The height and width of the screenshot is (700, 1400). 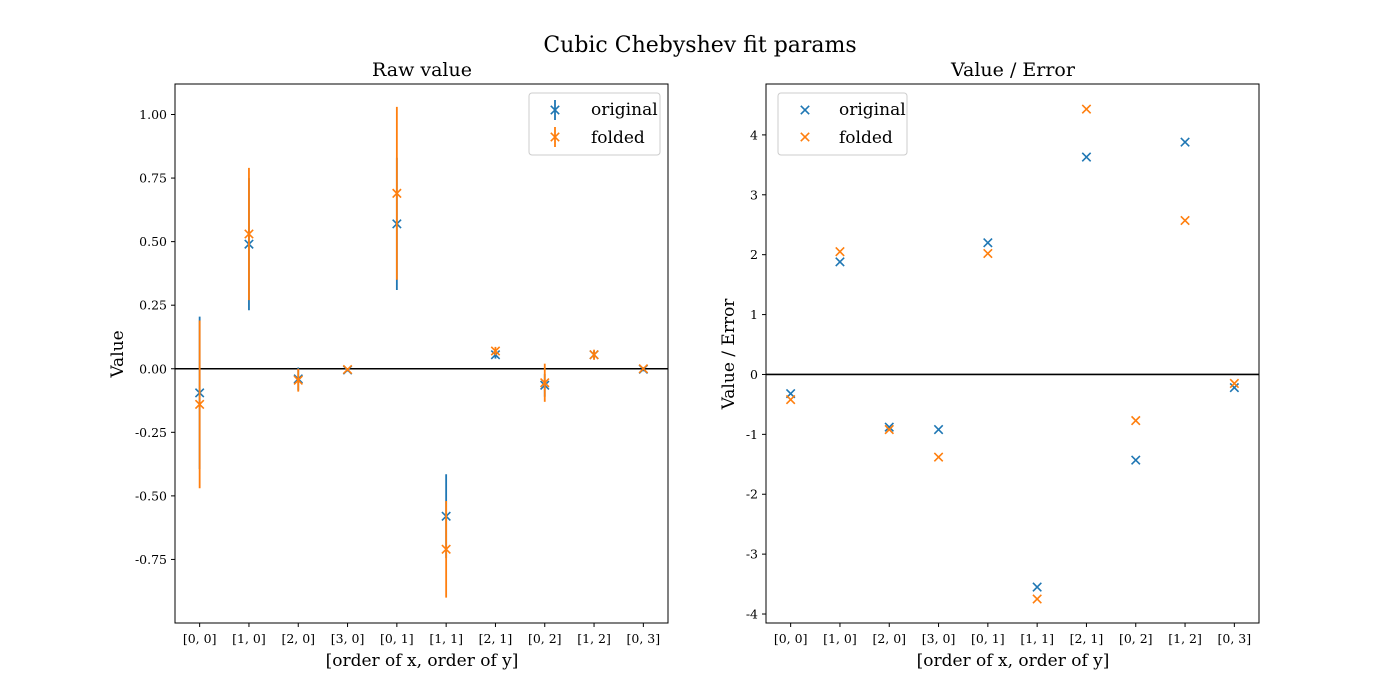 What do you see at coordinates (446, 638) in the screenshot?
I see `raw-x-tick-label: [1, 1]` at bounding box center [446, 638].